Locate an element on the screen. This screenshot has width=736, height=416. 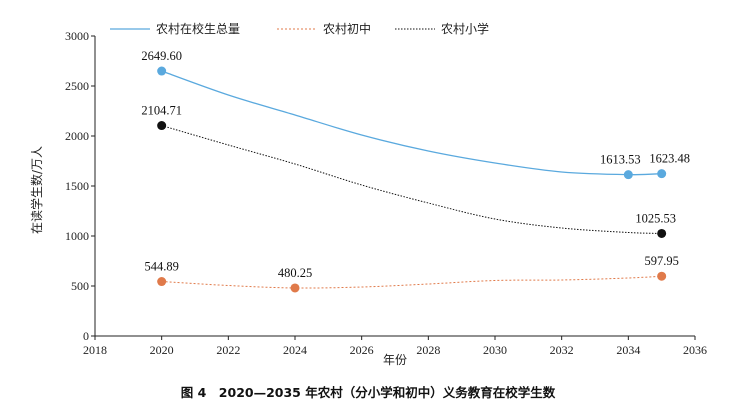
x-tick-label: 2020 is located at coordinates (162, 350).